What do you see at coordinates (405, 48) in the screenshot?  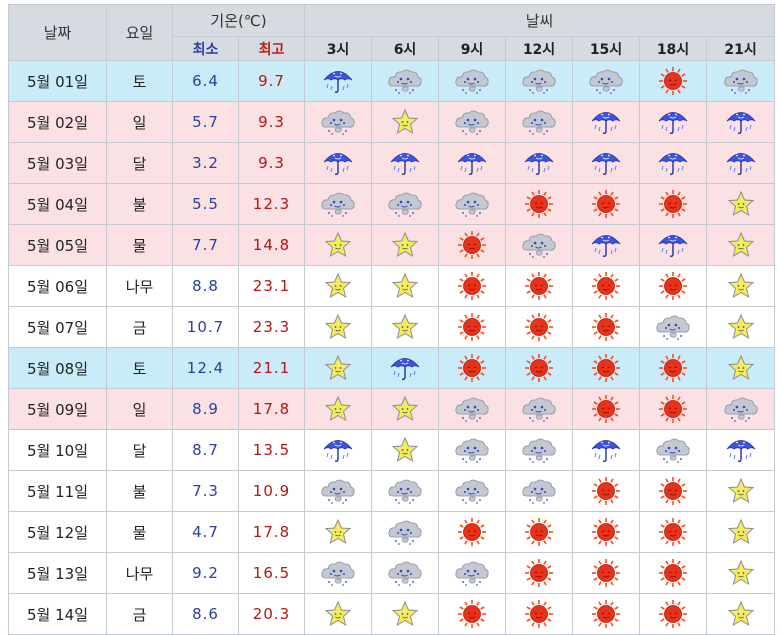 I see `hour-header: 6시` at bounding box center [405, 48].